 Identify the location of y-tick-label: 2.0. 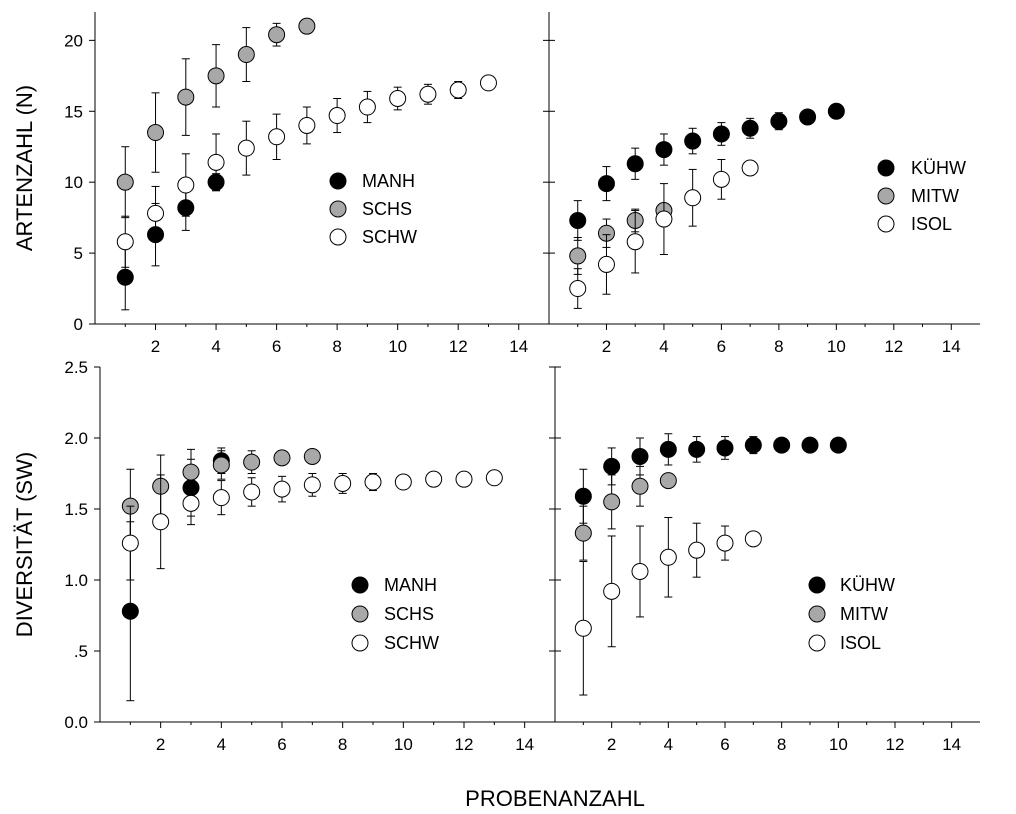
(76, 438).